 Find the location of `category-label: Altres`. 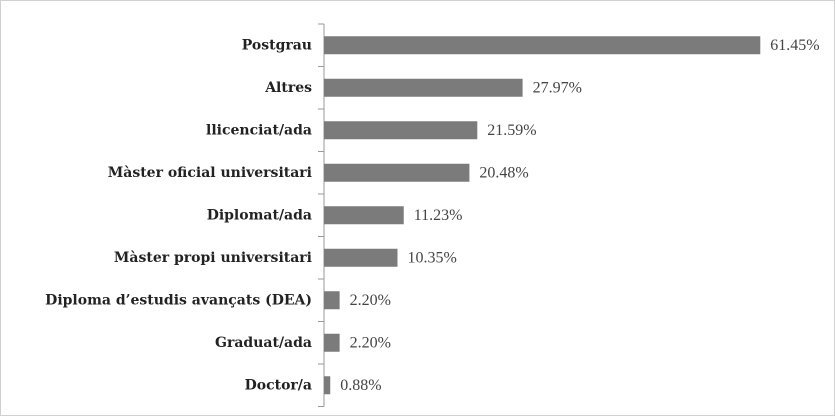

category-label: Altres is located at coordinates (288, 88).